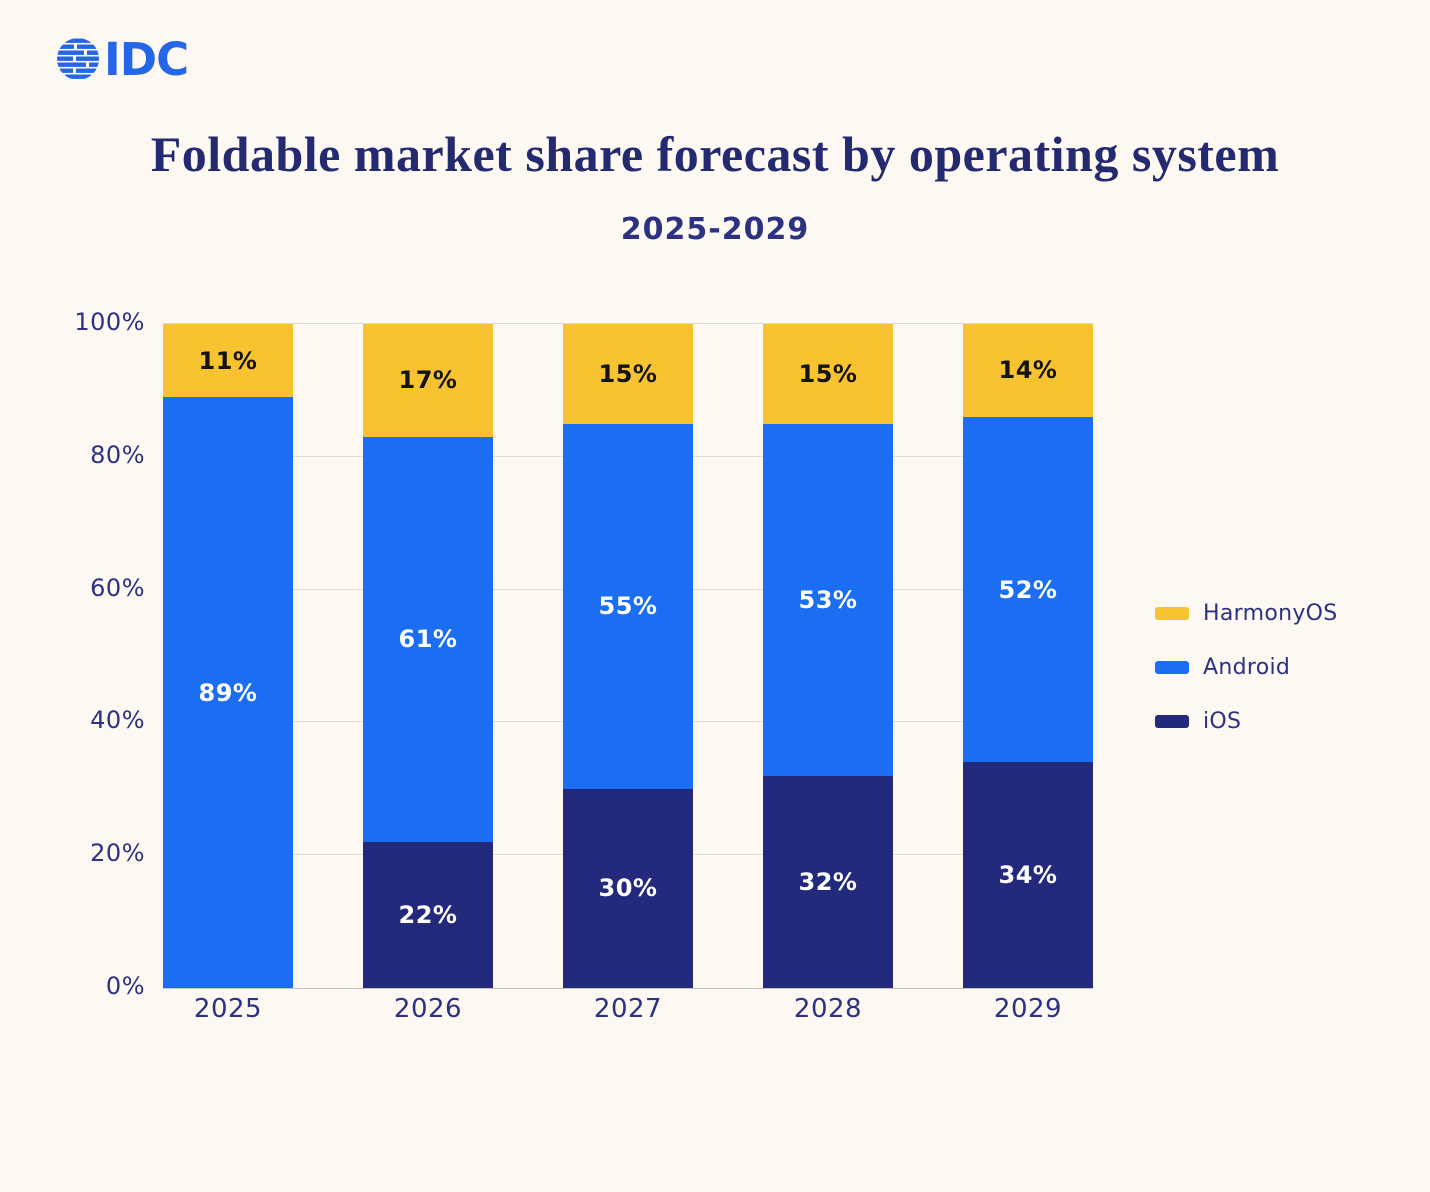 Image resolution: width=1430 pixels, height=1192 pixels. Describe the element at coordinates (1222, 721) in the screenshot. I see `legend-label: iOS` at that location.